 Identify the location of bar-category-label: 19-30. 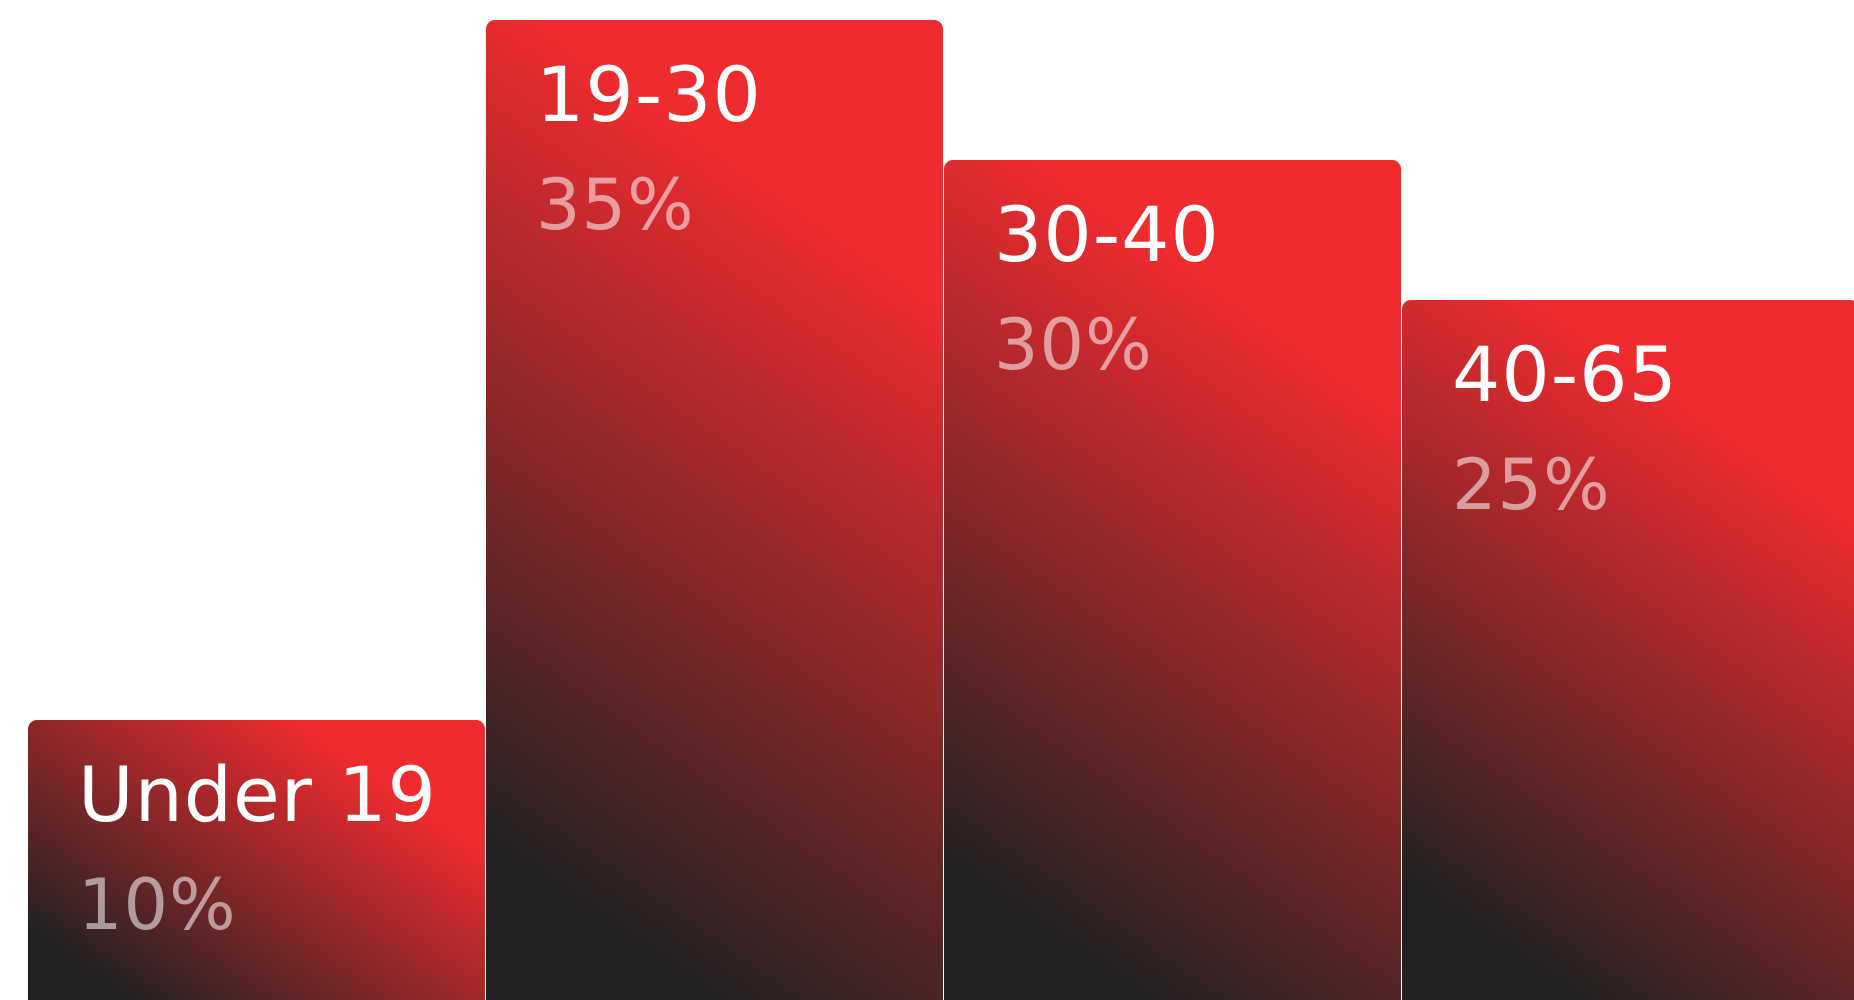
(649, 94).